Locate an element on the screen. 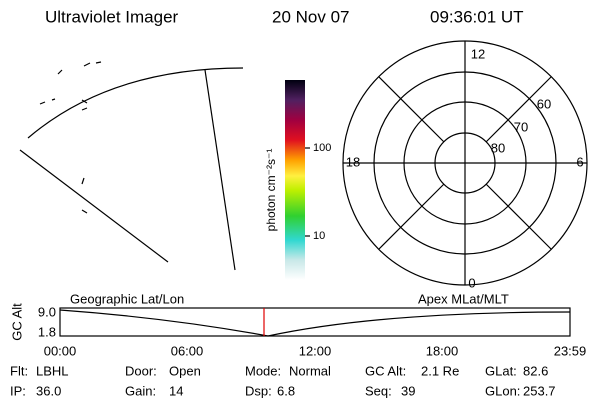 The height and width of the screenshot is (400, 600). status-value: LBHL is located at coordinates (52, 370).